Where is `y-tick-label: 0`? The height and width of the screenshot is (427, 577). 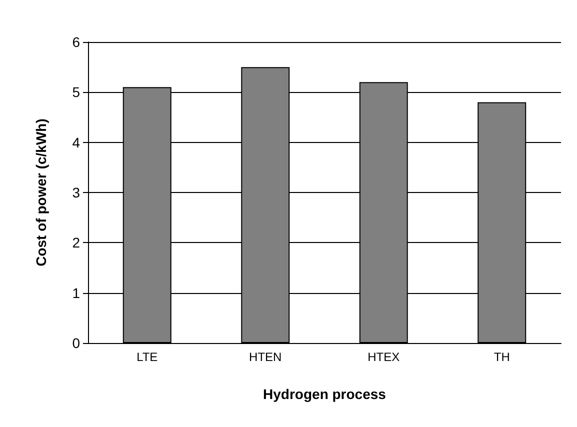
y-tick-label: 0 is located at coordinates (76, 343).